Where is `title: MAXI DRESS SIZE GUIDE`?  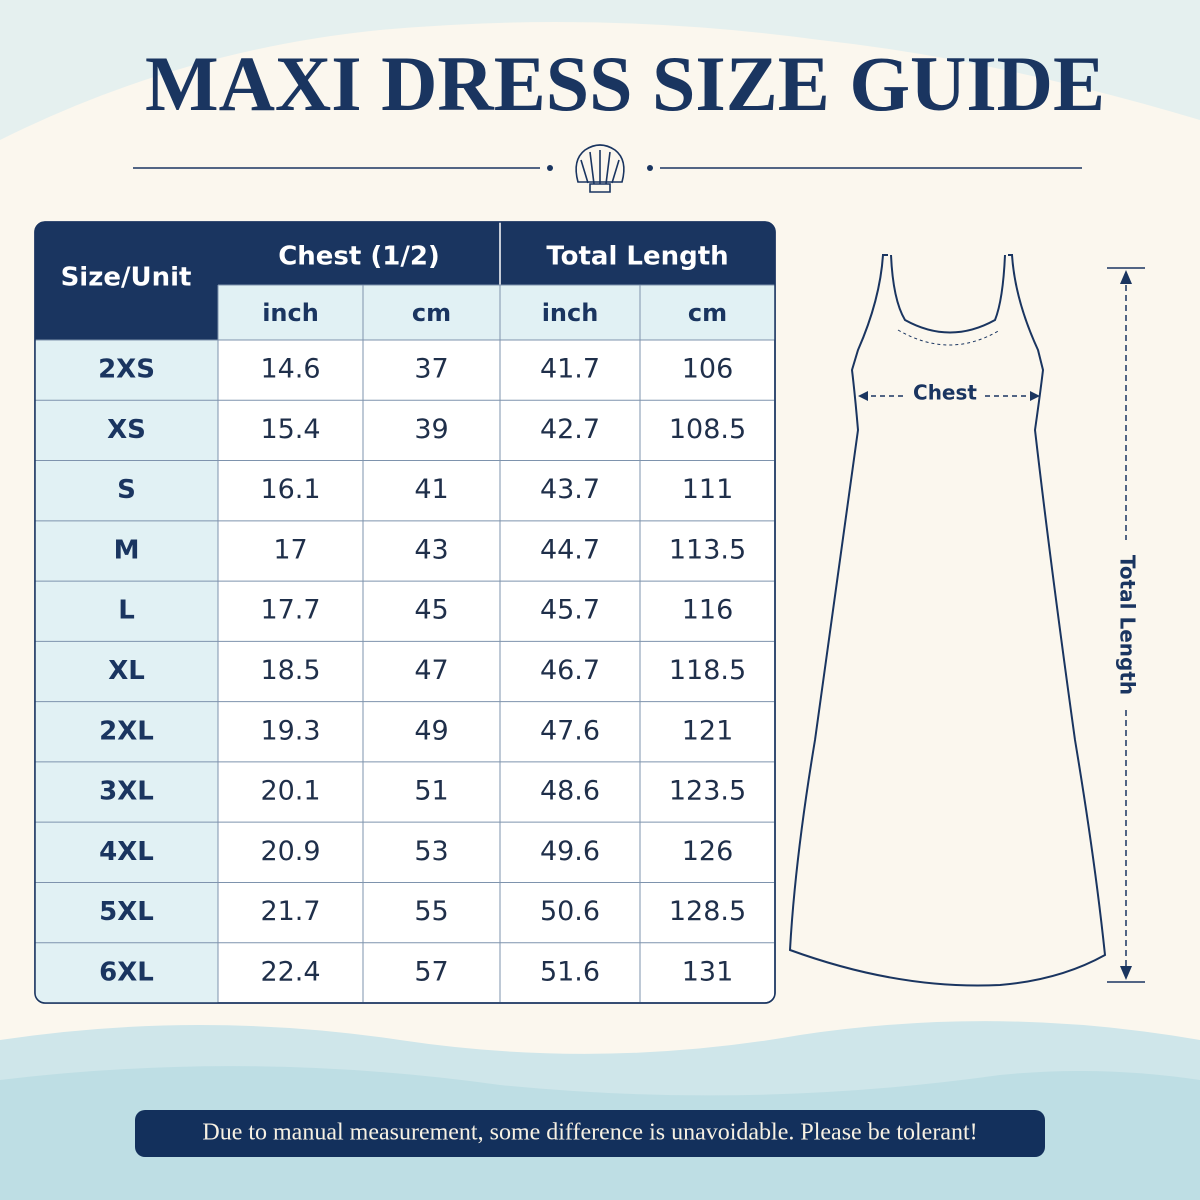
title: MAXI DRESS SIZE GUIDE is located at coordinates (625, 83).